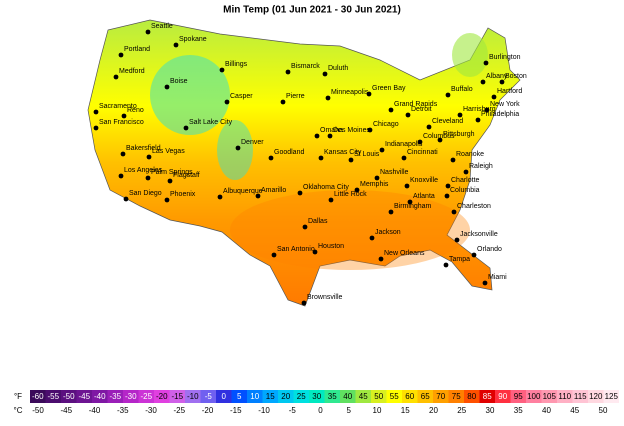 The image size is (624, 426). Describe the element at coordinates (424, 180) in the screenshot. I see `city-label: Knoxville` at that location.